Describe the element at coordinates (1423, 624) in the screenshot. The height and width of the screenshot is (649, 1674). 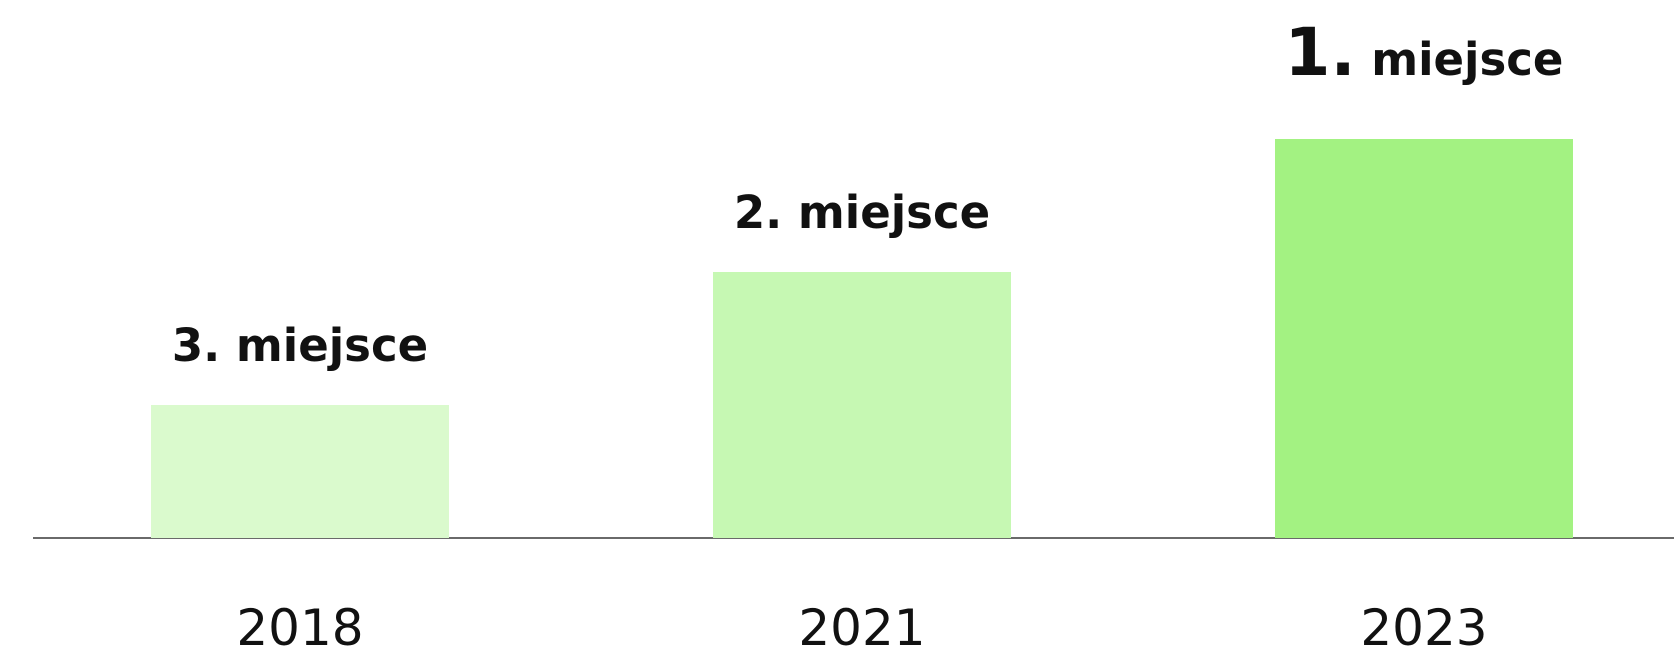
I see `year-label: 2023` at that location.